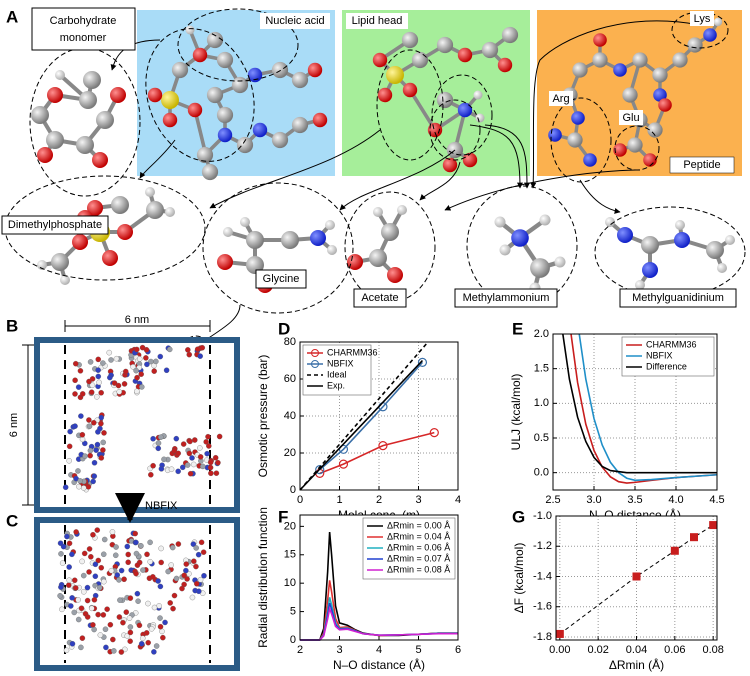 Image resolution: width=750 pixels, height=676 pixels. I want to click on legend-label: ΔRmin = 0.04 Å, so click(418, 536).